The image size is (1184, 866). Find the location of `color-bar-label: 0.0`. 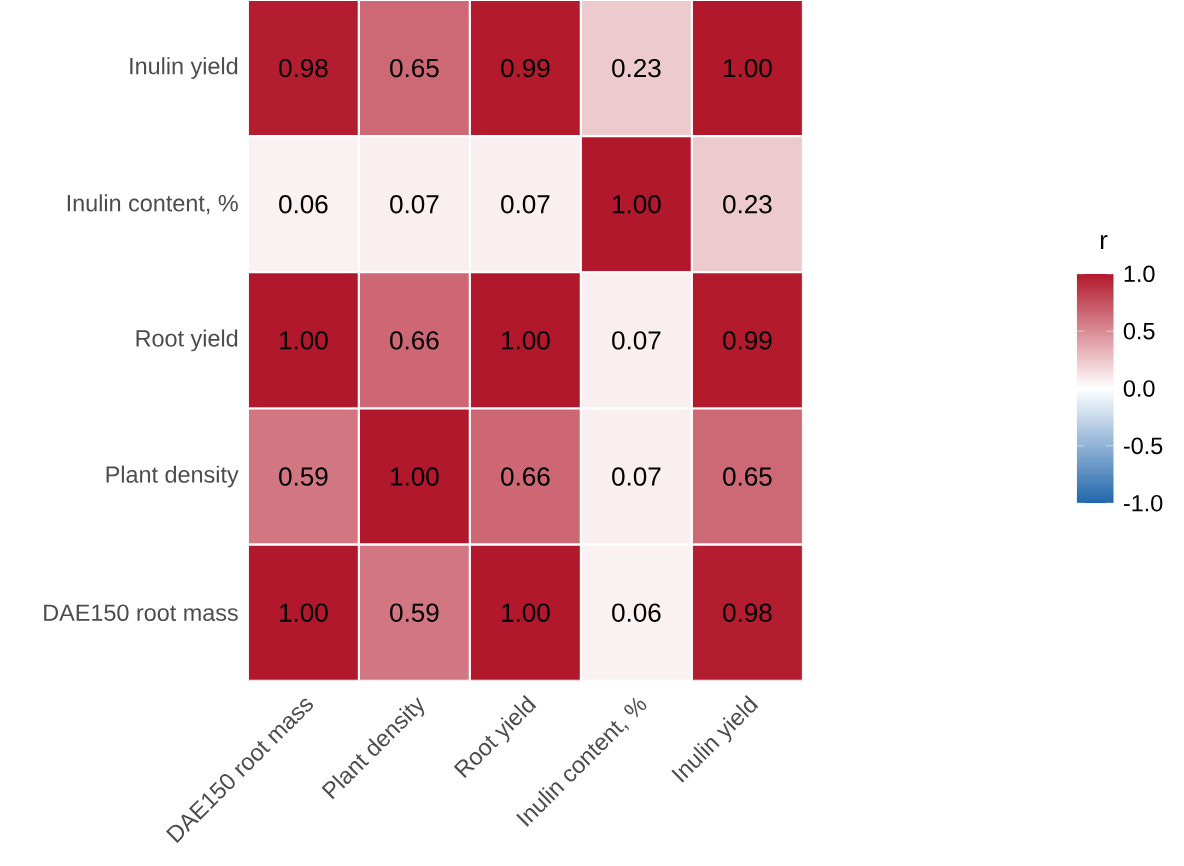

color-bar-label: 0.0 is located at coordinates (1139, 388).